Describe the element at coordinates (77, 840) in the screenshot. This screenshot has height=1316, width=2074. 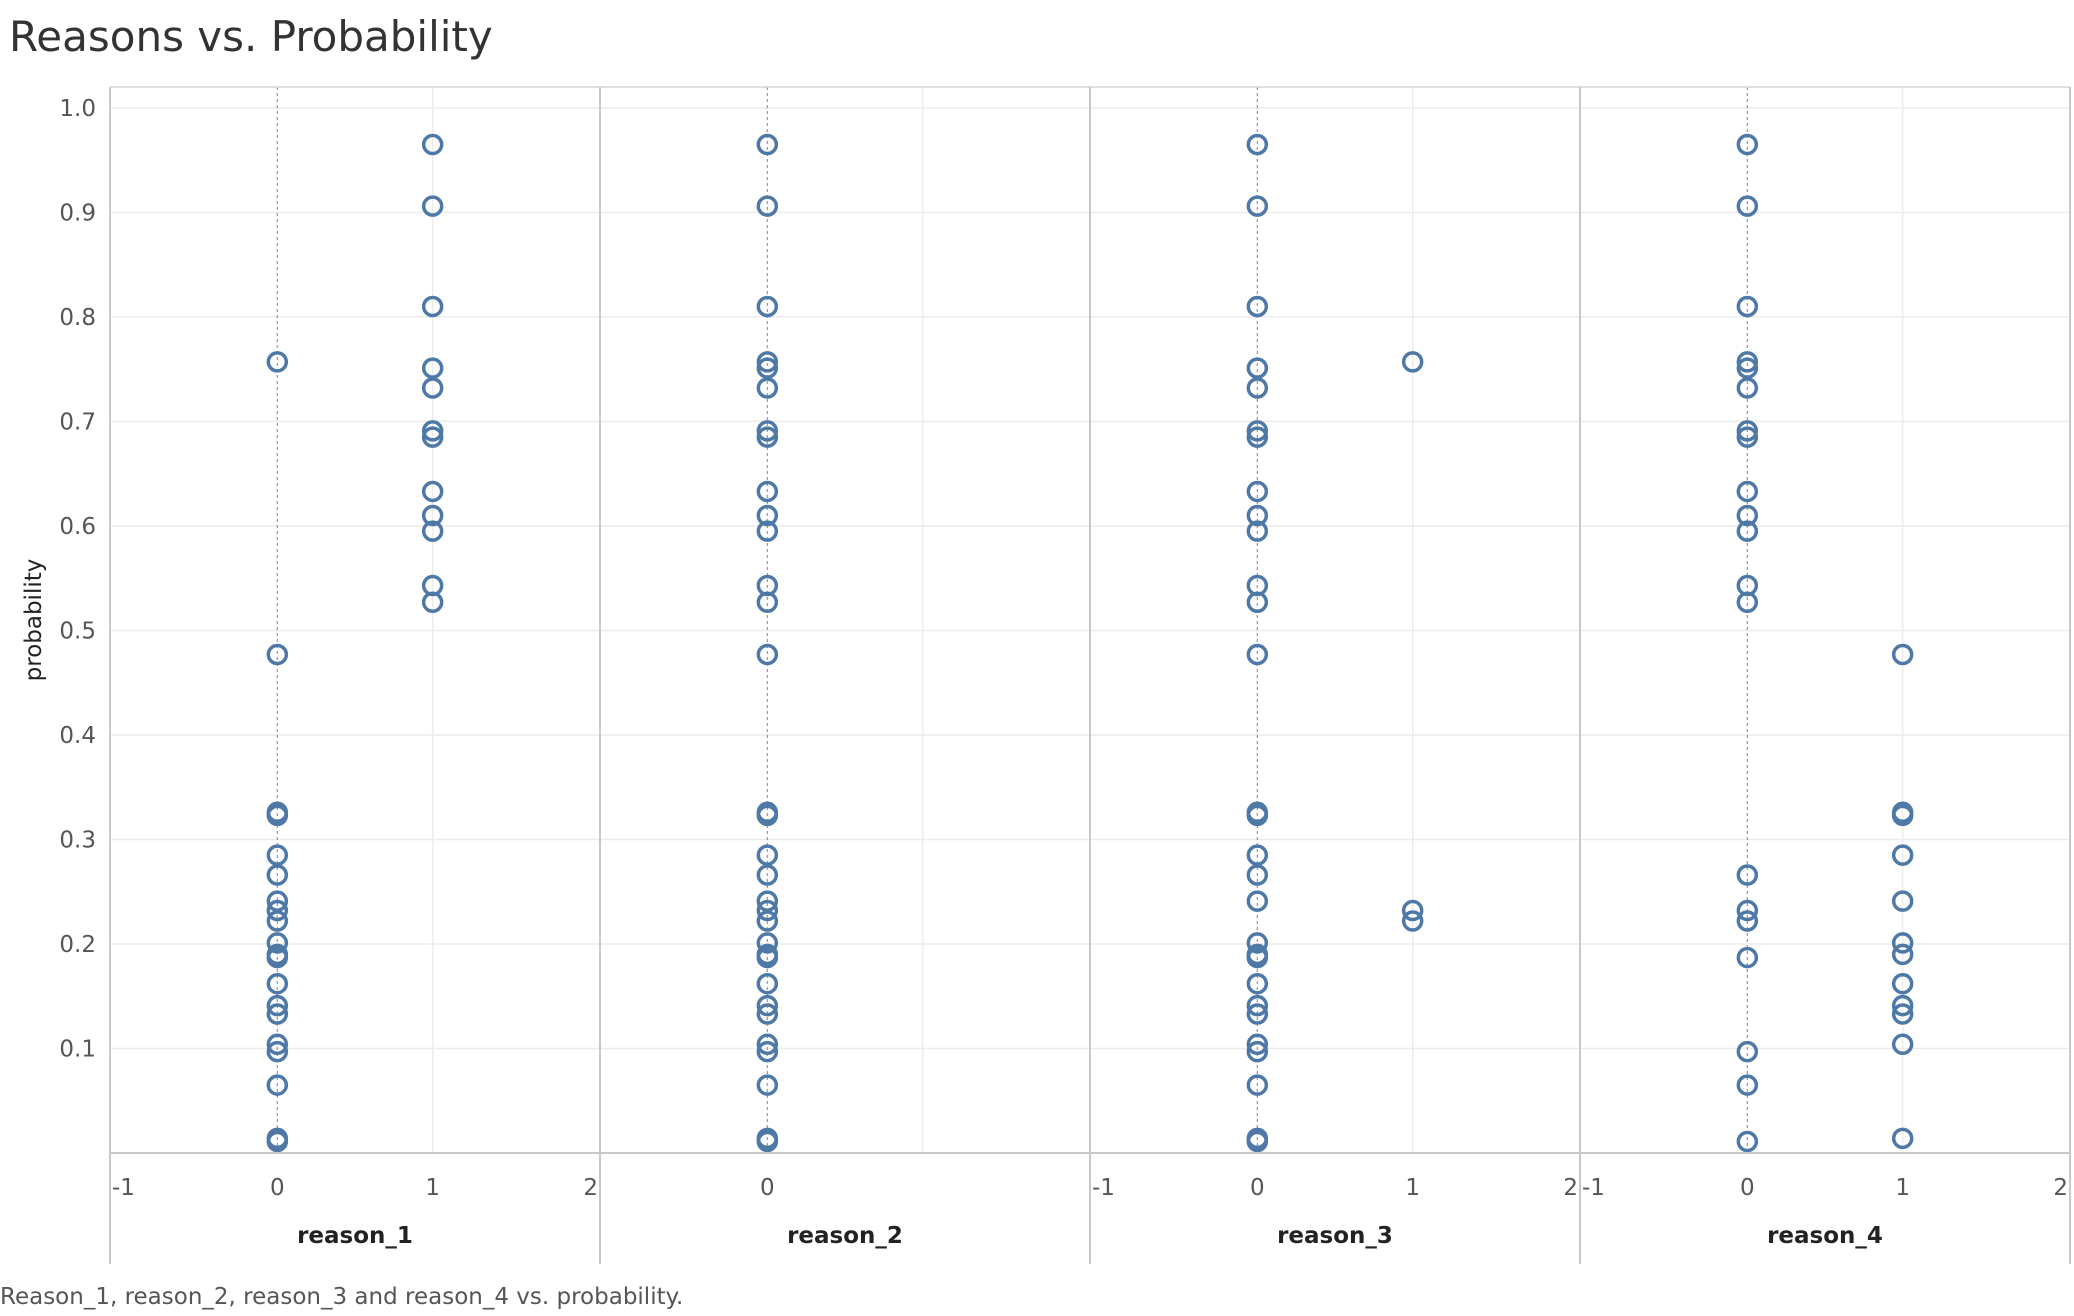
I see `y-tick-label: 0.3` at that location.